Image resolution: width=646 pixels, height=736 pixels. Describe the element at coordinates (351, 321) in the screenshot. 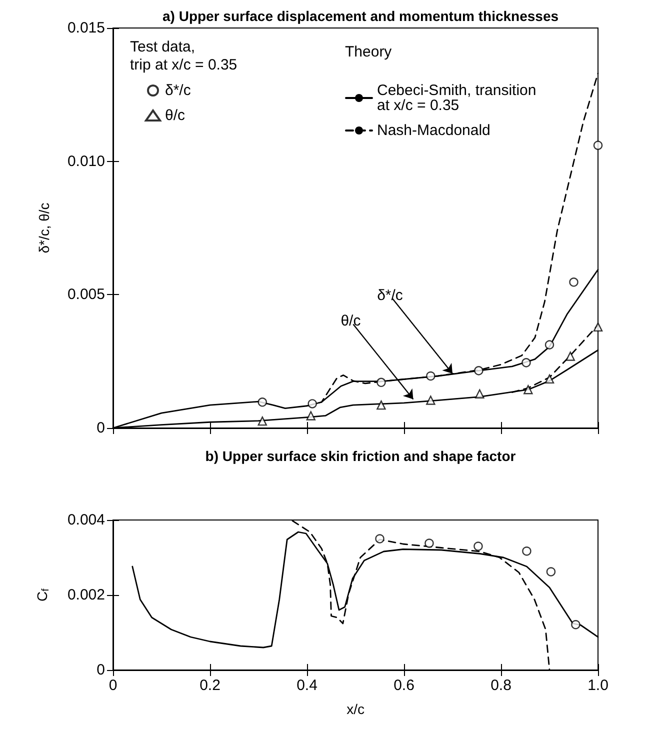

I see `annotation: θ/c` at that location.